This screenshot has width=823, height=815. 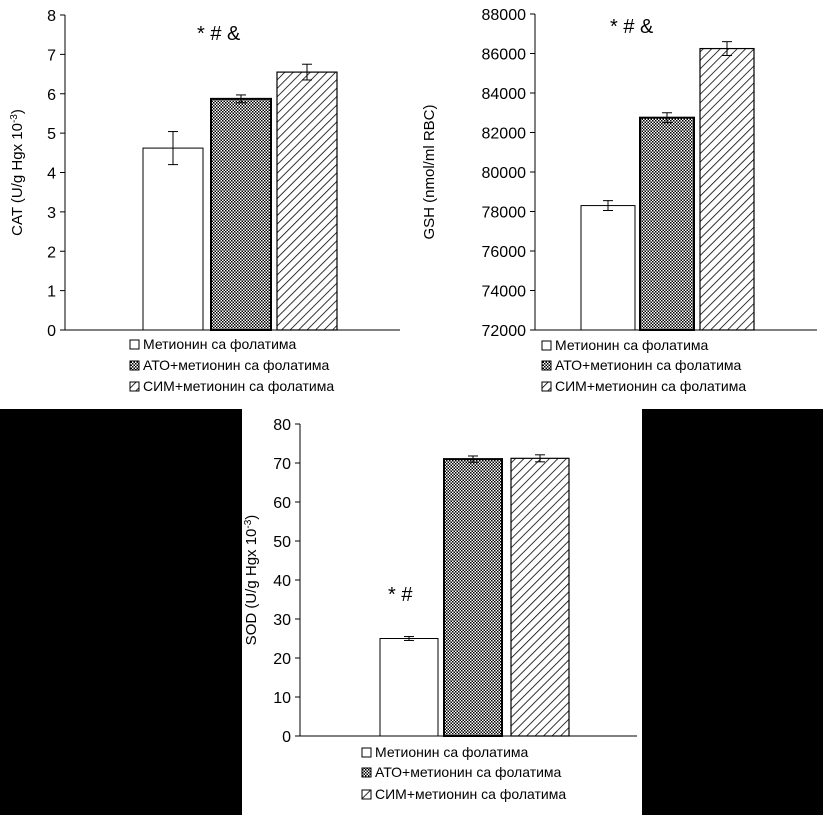 What do you see at coordinates (504, 94) in the screenshot?
I see `y-tick-label: 84000` at bounding box center [504, 94].